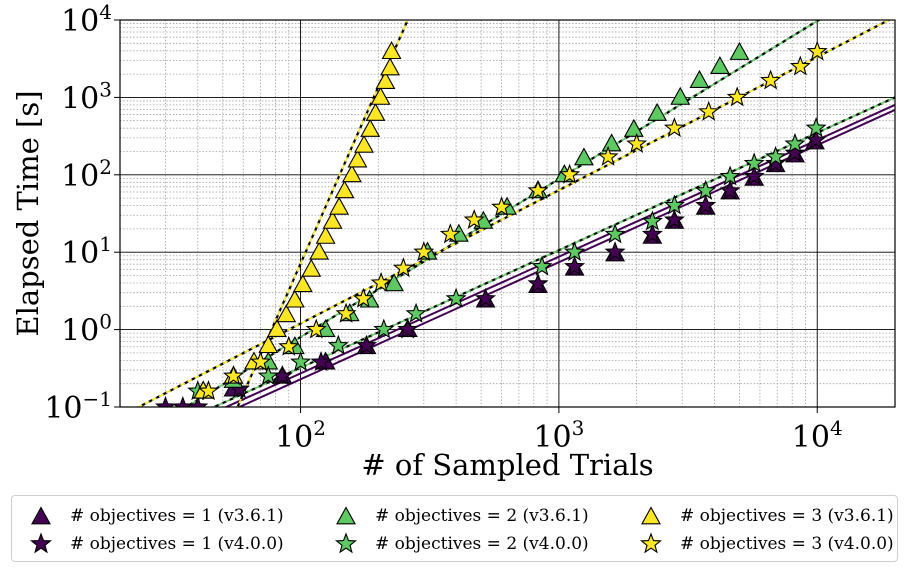  What do you see at coordinates (482, 516) in the screenshot?
I see `legend-label: # objectives = 2 (v3.6.1)` at bounding box center [482, 516].